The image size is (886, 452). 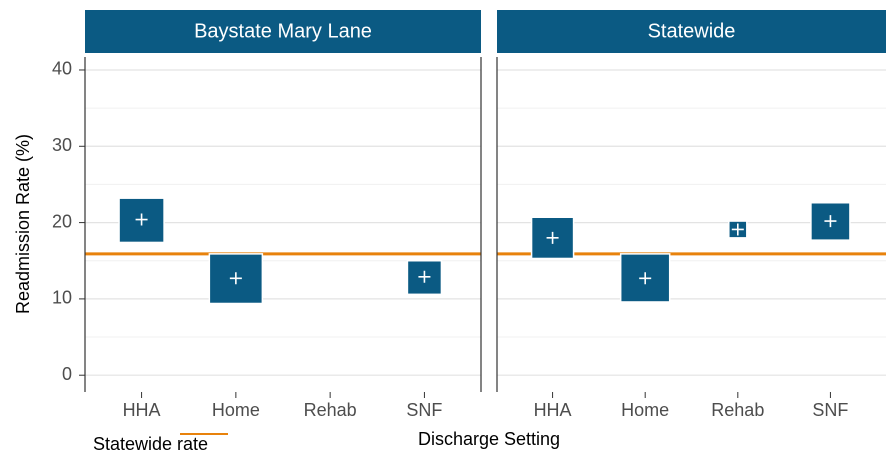 What do you see at coordinates (62, 221) in the screenshot?
I see `y-tick-label: 20` at bounding box center [62, 221].